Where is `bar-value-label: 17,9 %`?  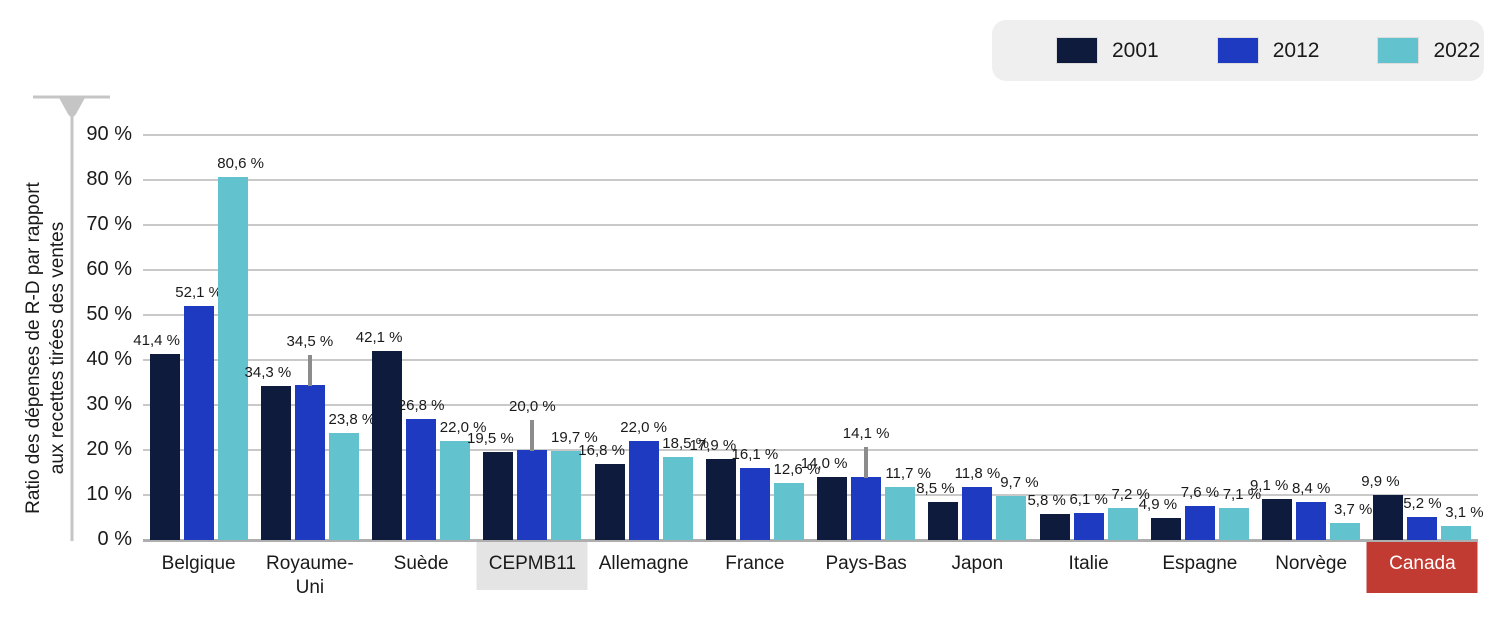
bar-value-label: 17,9 % is located at coordinates (713, 446).